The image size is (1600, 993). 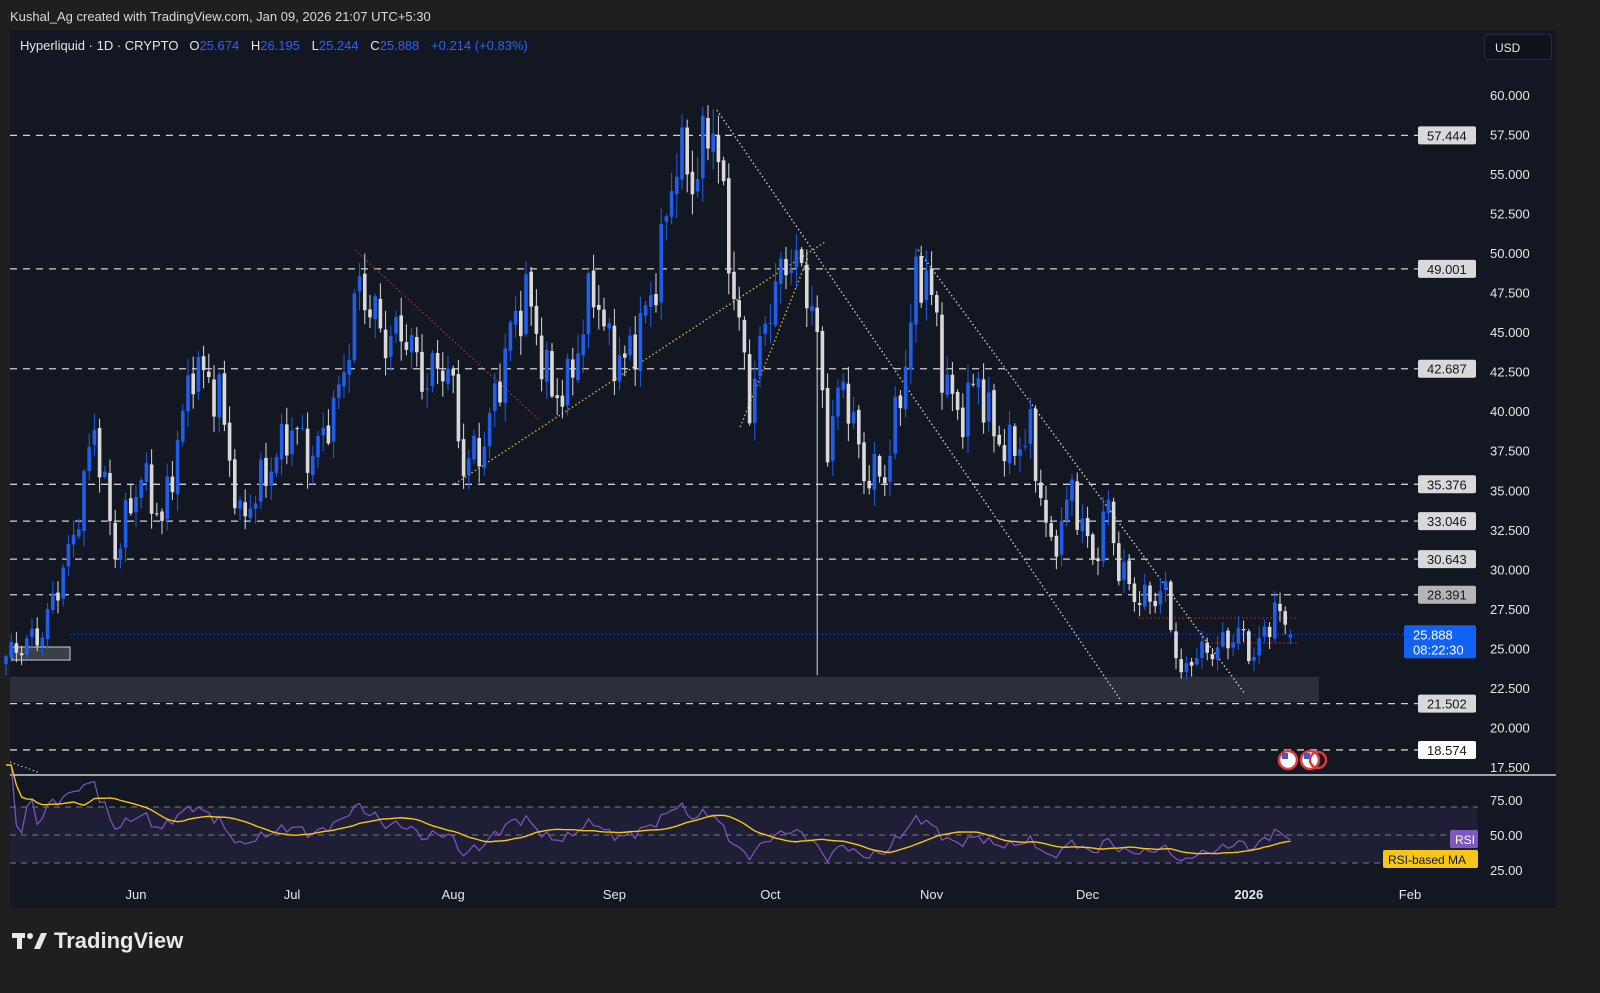 I want to click on tradingview-logo-icon, so click(x=29, y=941).